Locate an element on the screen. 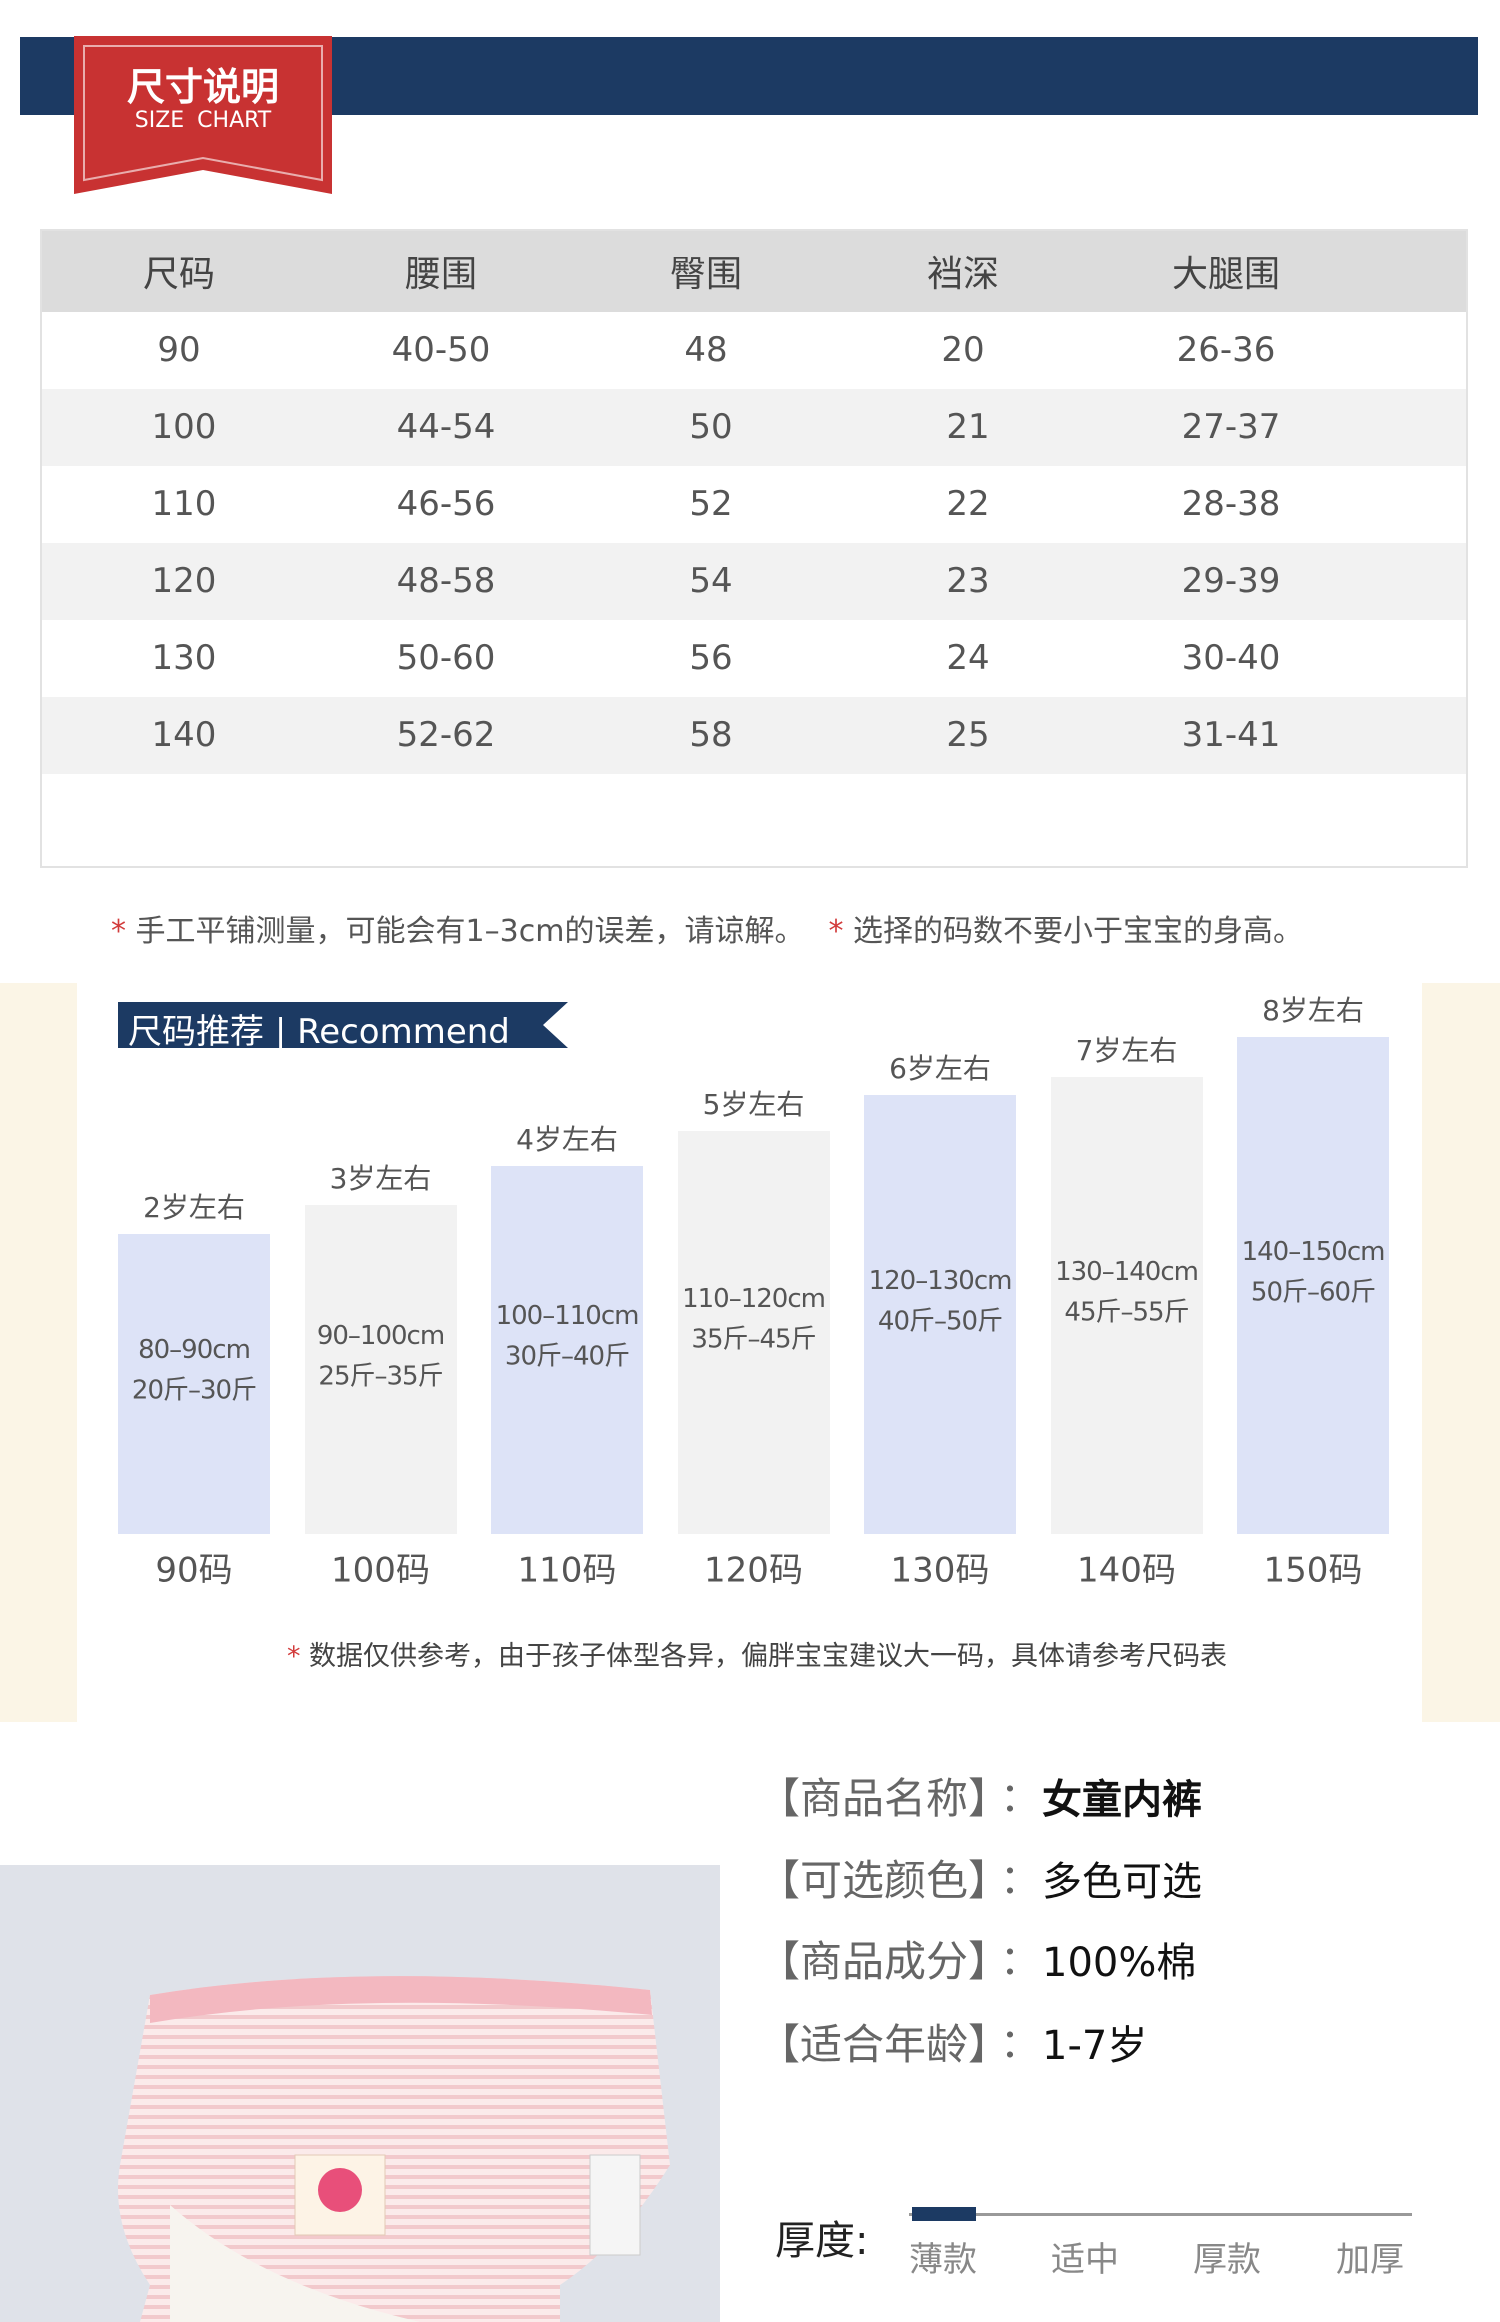 This screenshot has height=2322, width=1500. age-label: 5岁左右 is located at coordinates (753, 1104).